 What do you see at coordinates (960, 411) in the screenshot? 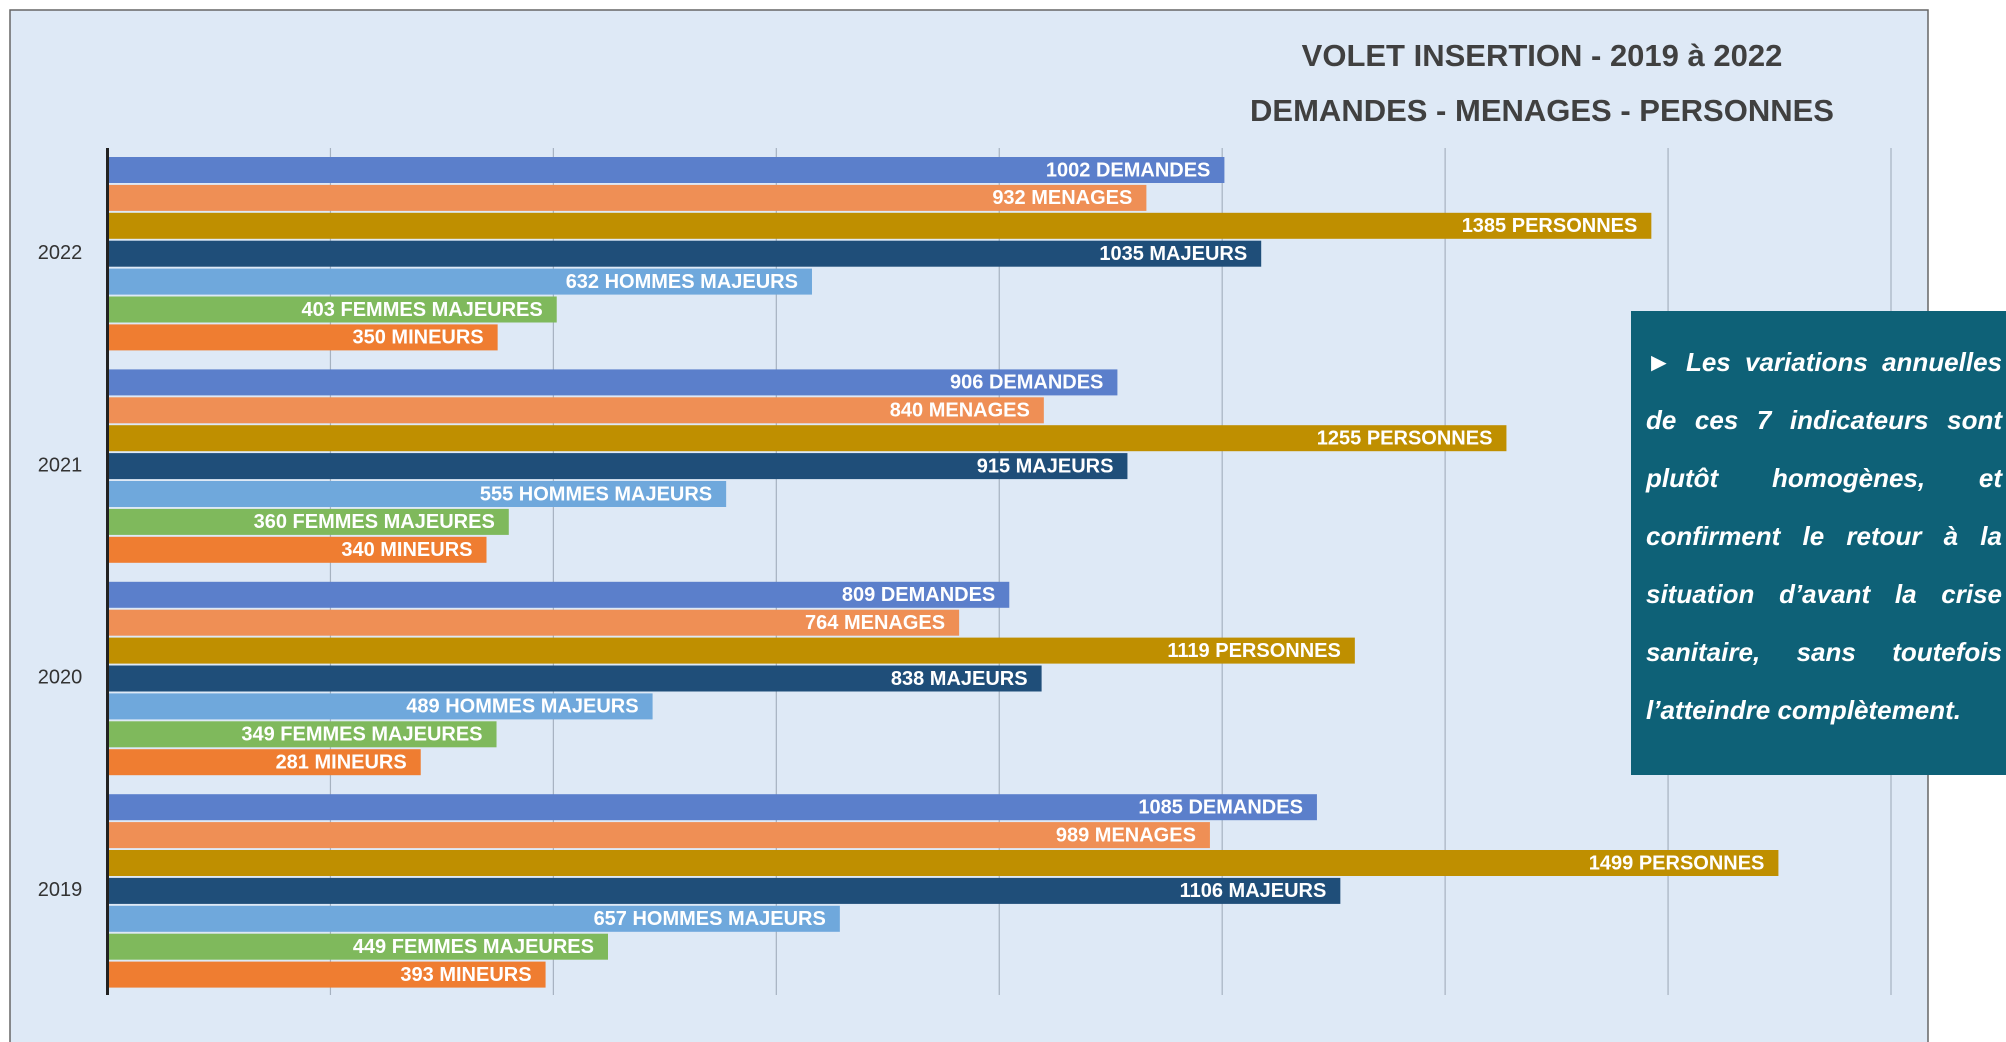
I see `data-label: 840 MENAGES` at bounding box center [960, 411].